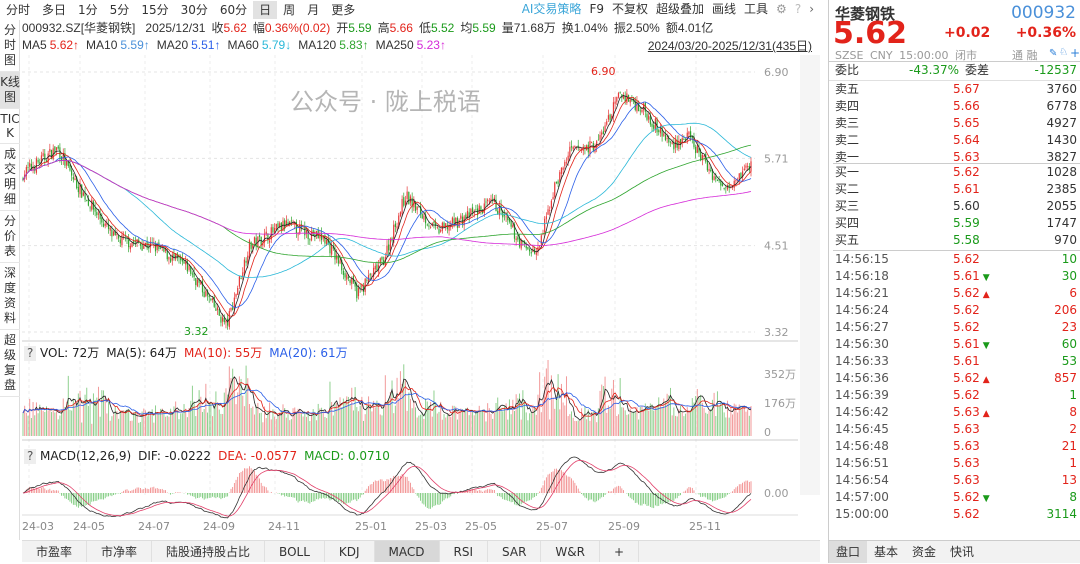  I want to click on level-volume: 4927, so click(1061, 123).